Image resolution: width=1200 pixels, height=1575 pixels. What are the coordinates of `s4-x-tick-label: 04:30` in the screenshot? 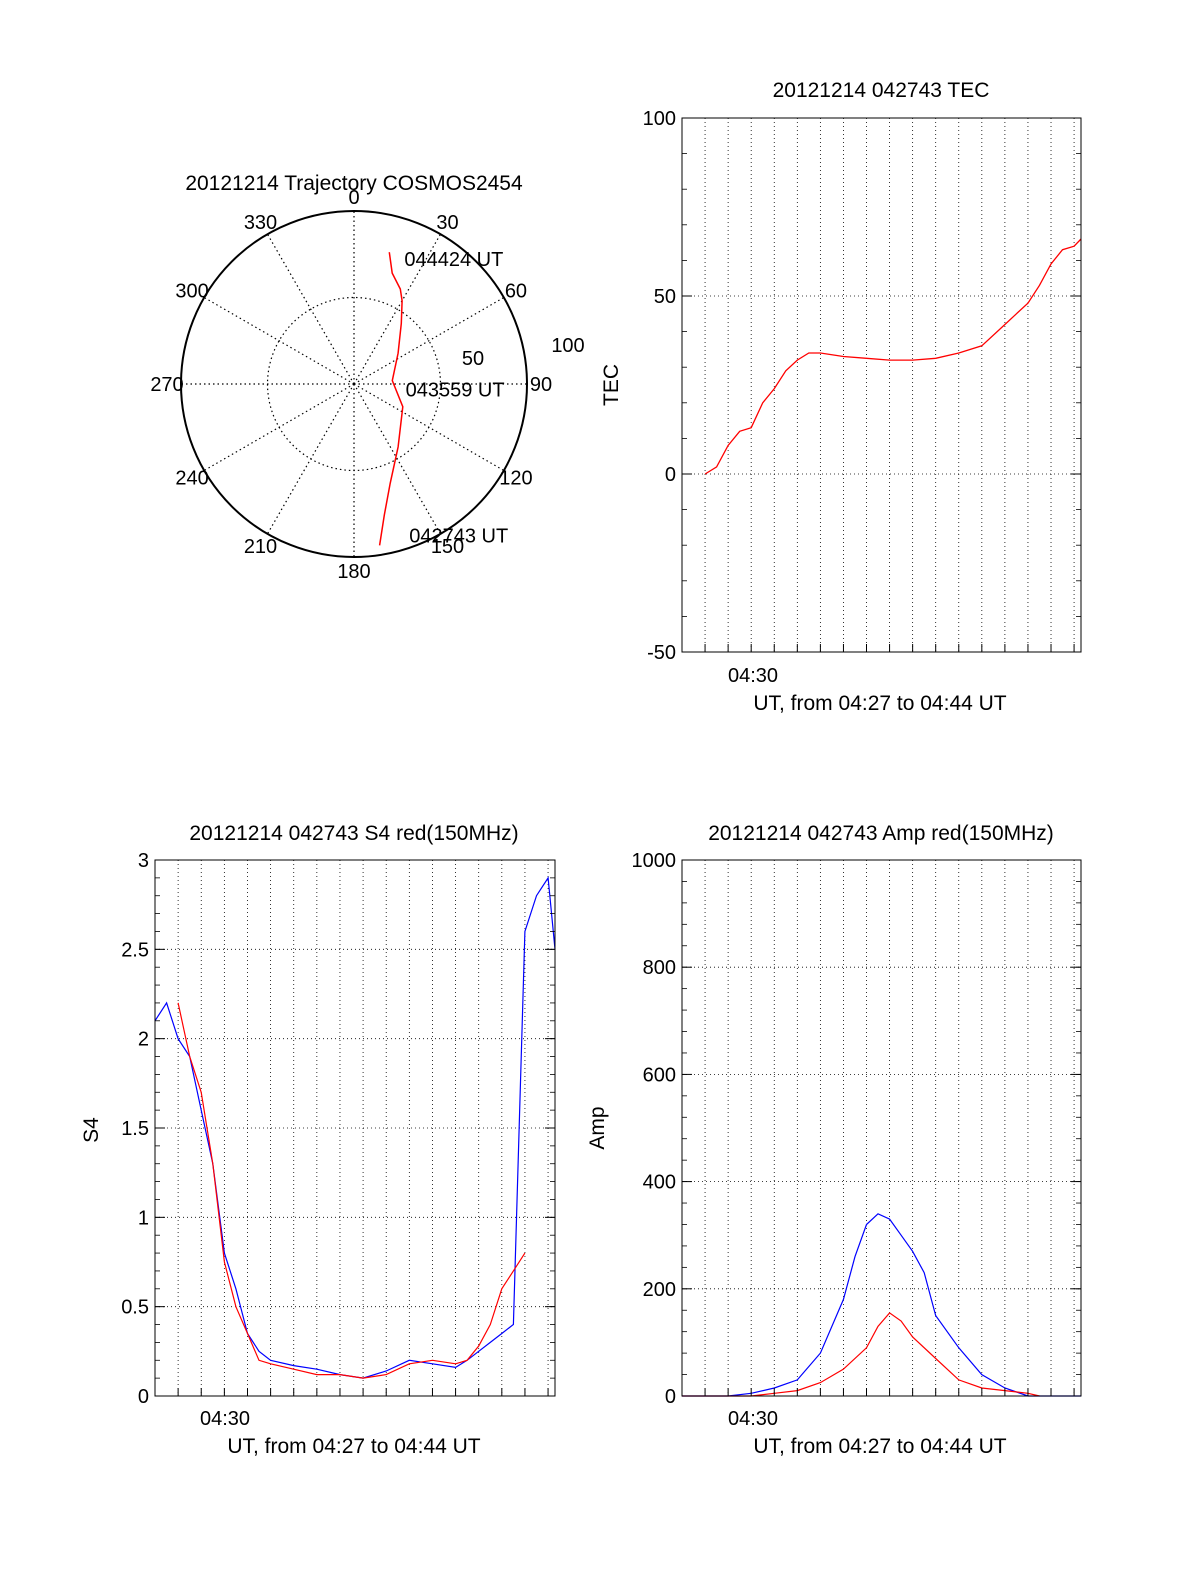 It's located at (225, 1419).